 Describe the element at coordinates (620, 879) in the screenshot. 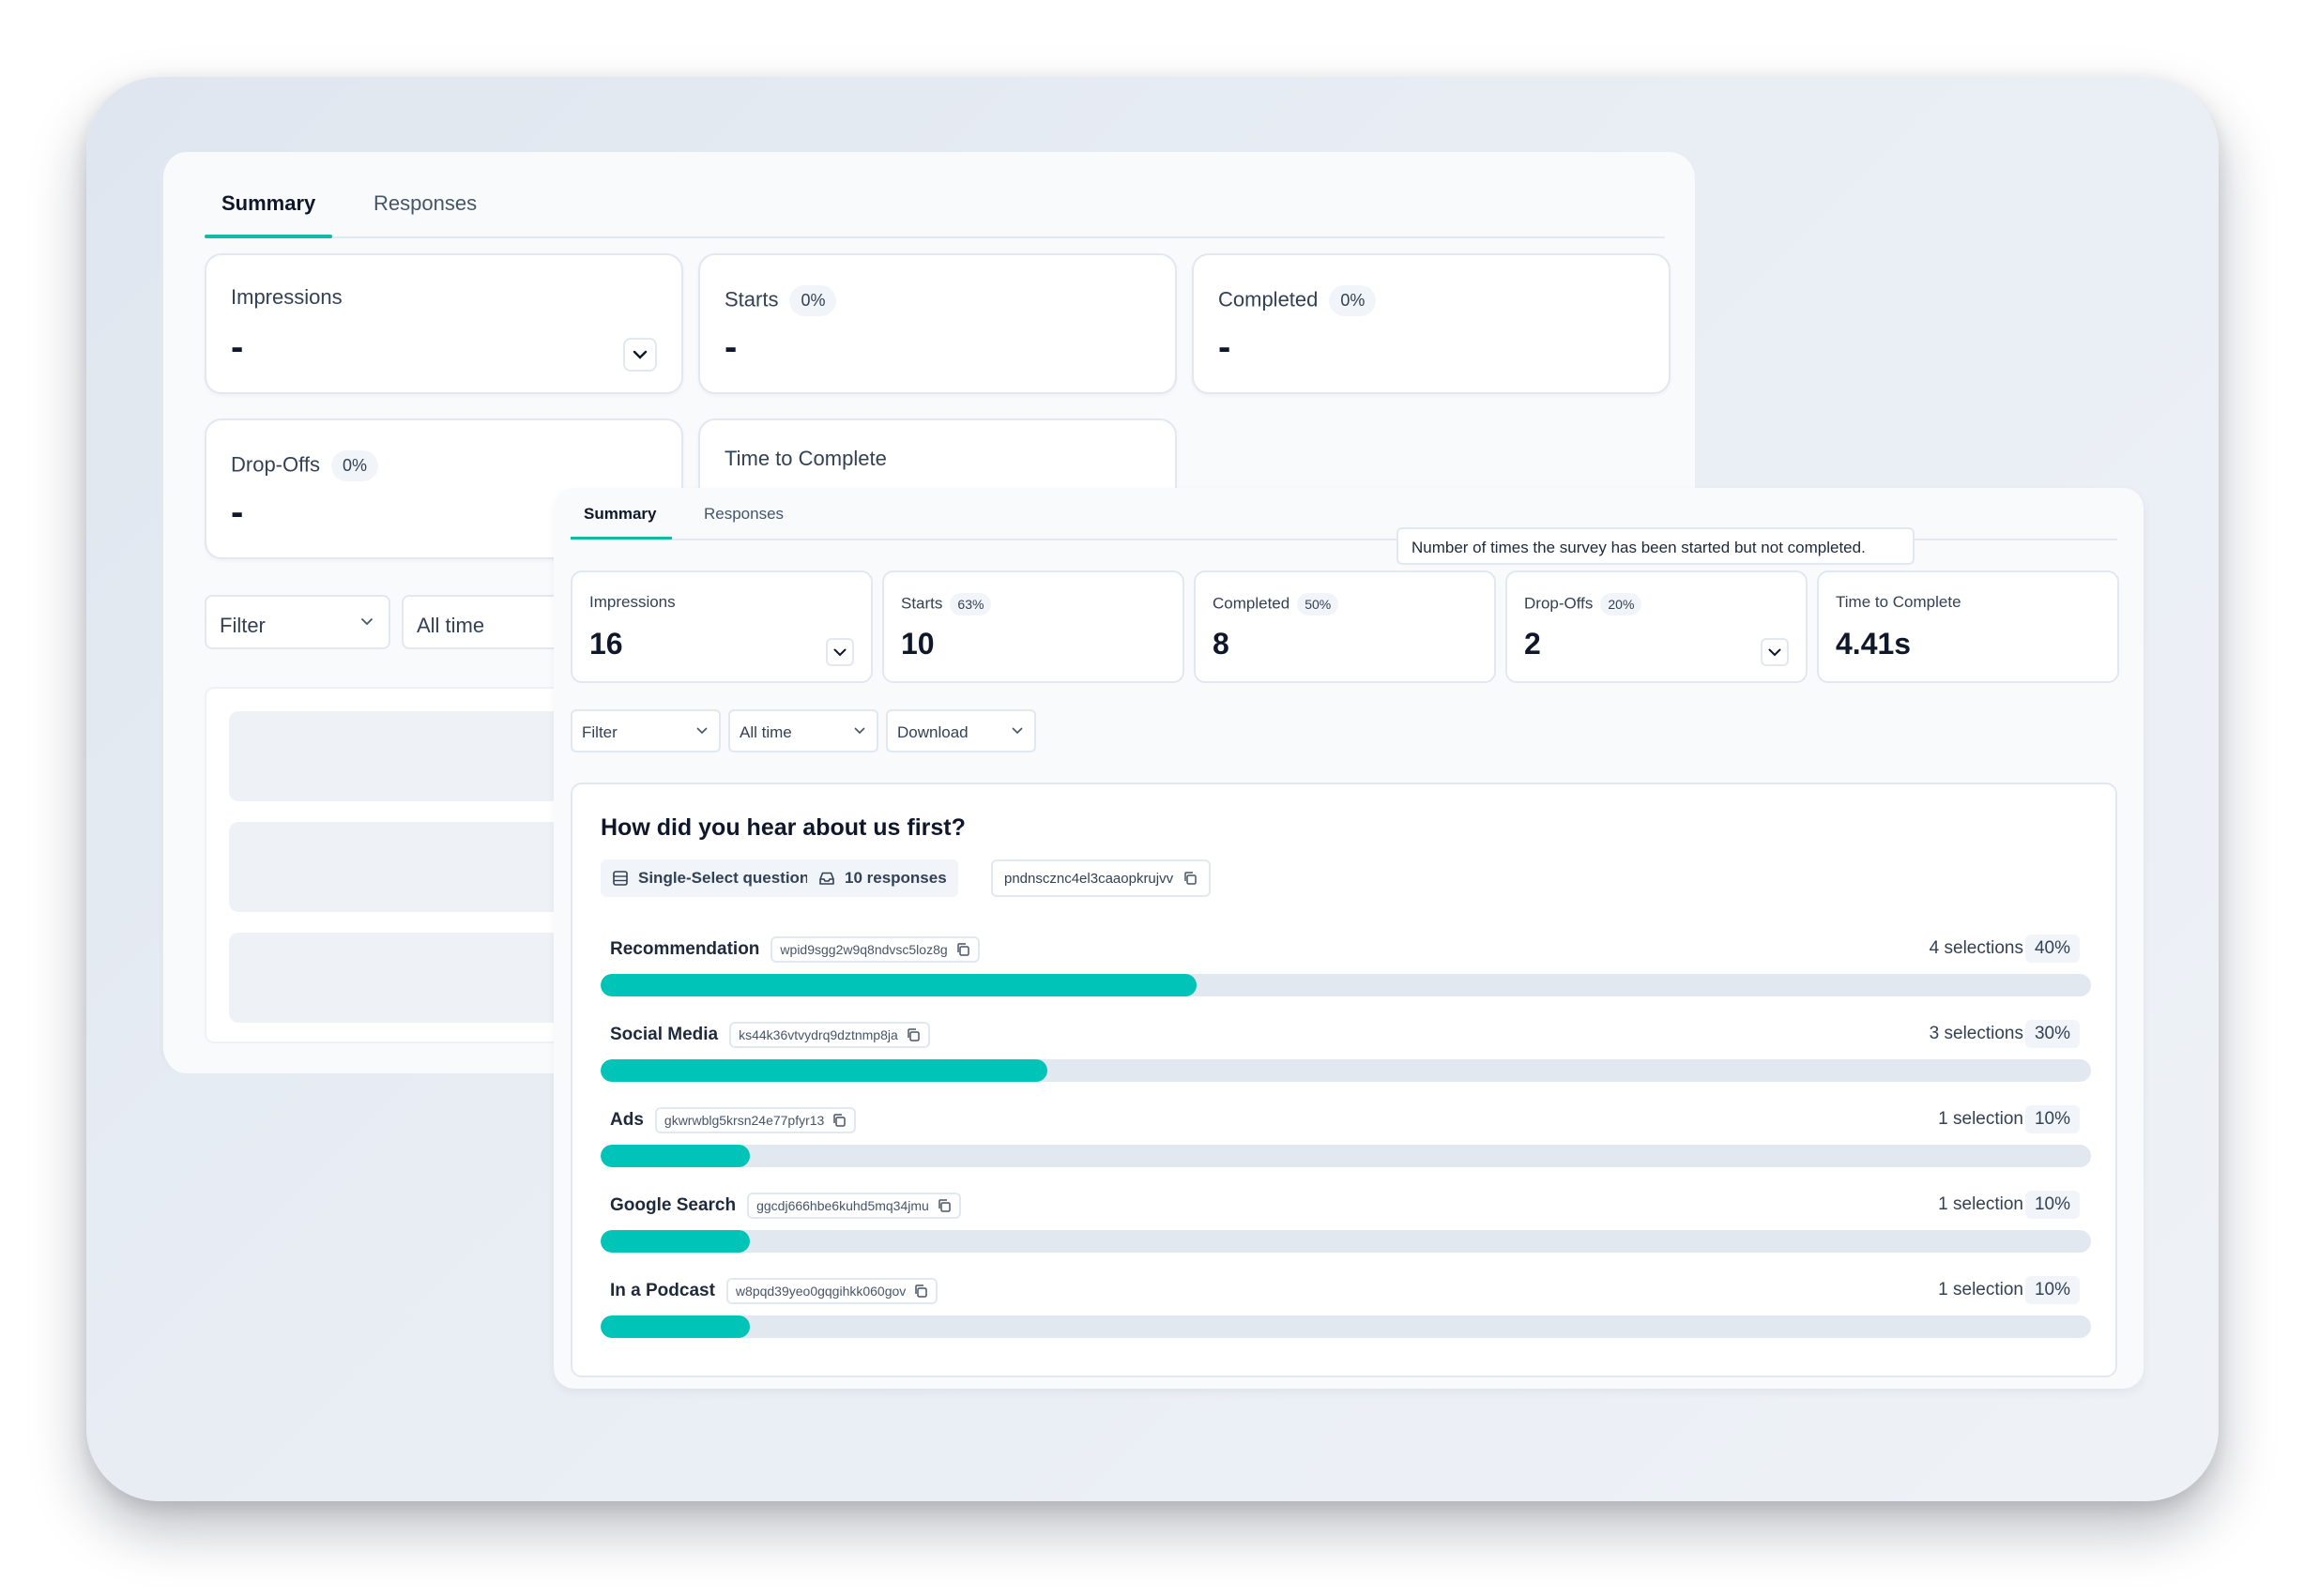

I see `list-icon` at that location.